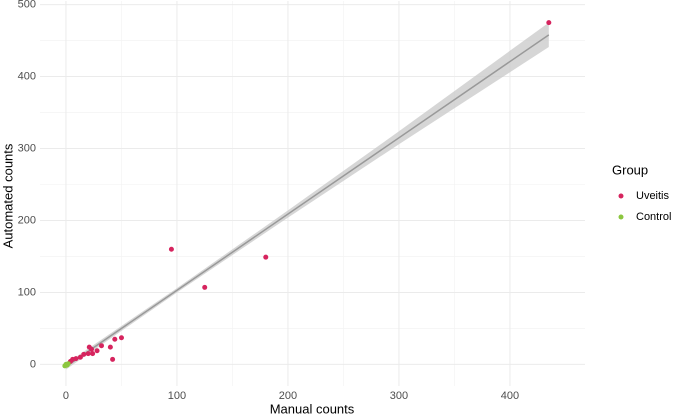  I want to click on legend-label: Uveitis, so click(653, 196).